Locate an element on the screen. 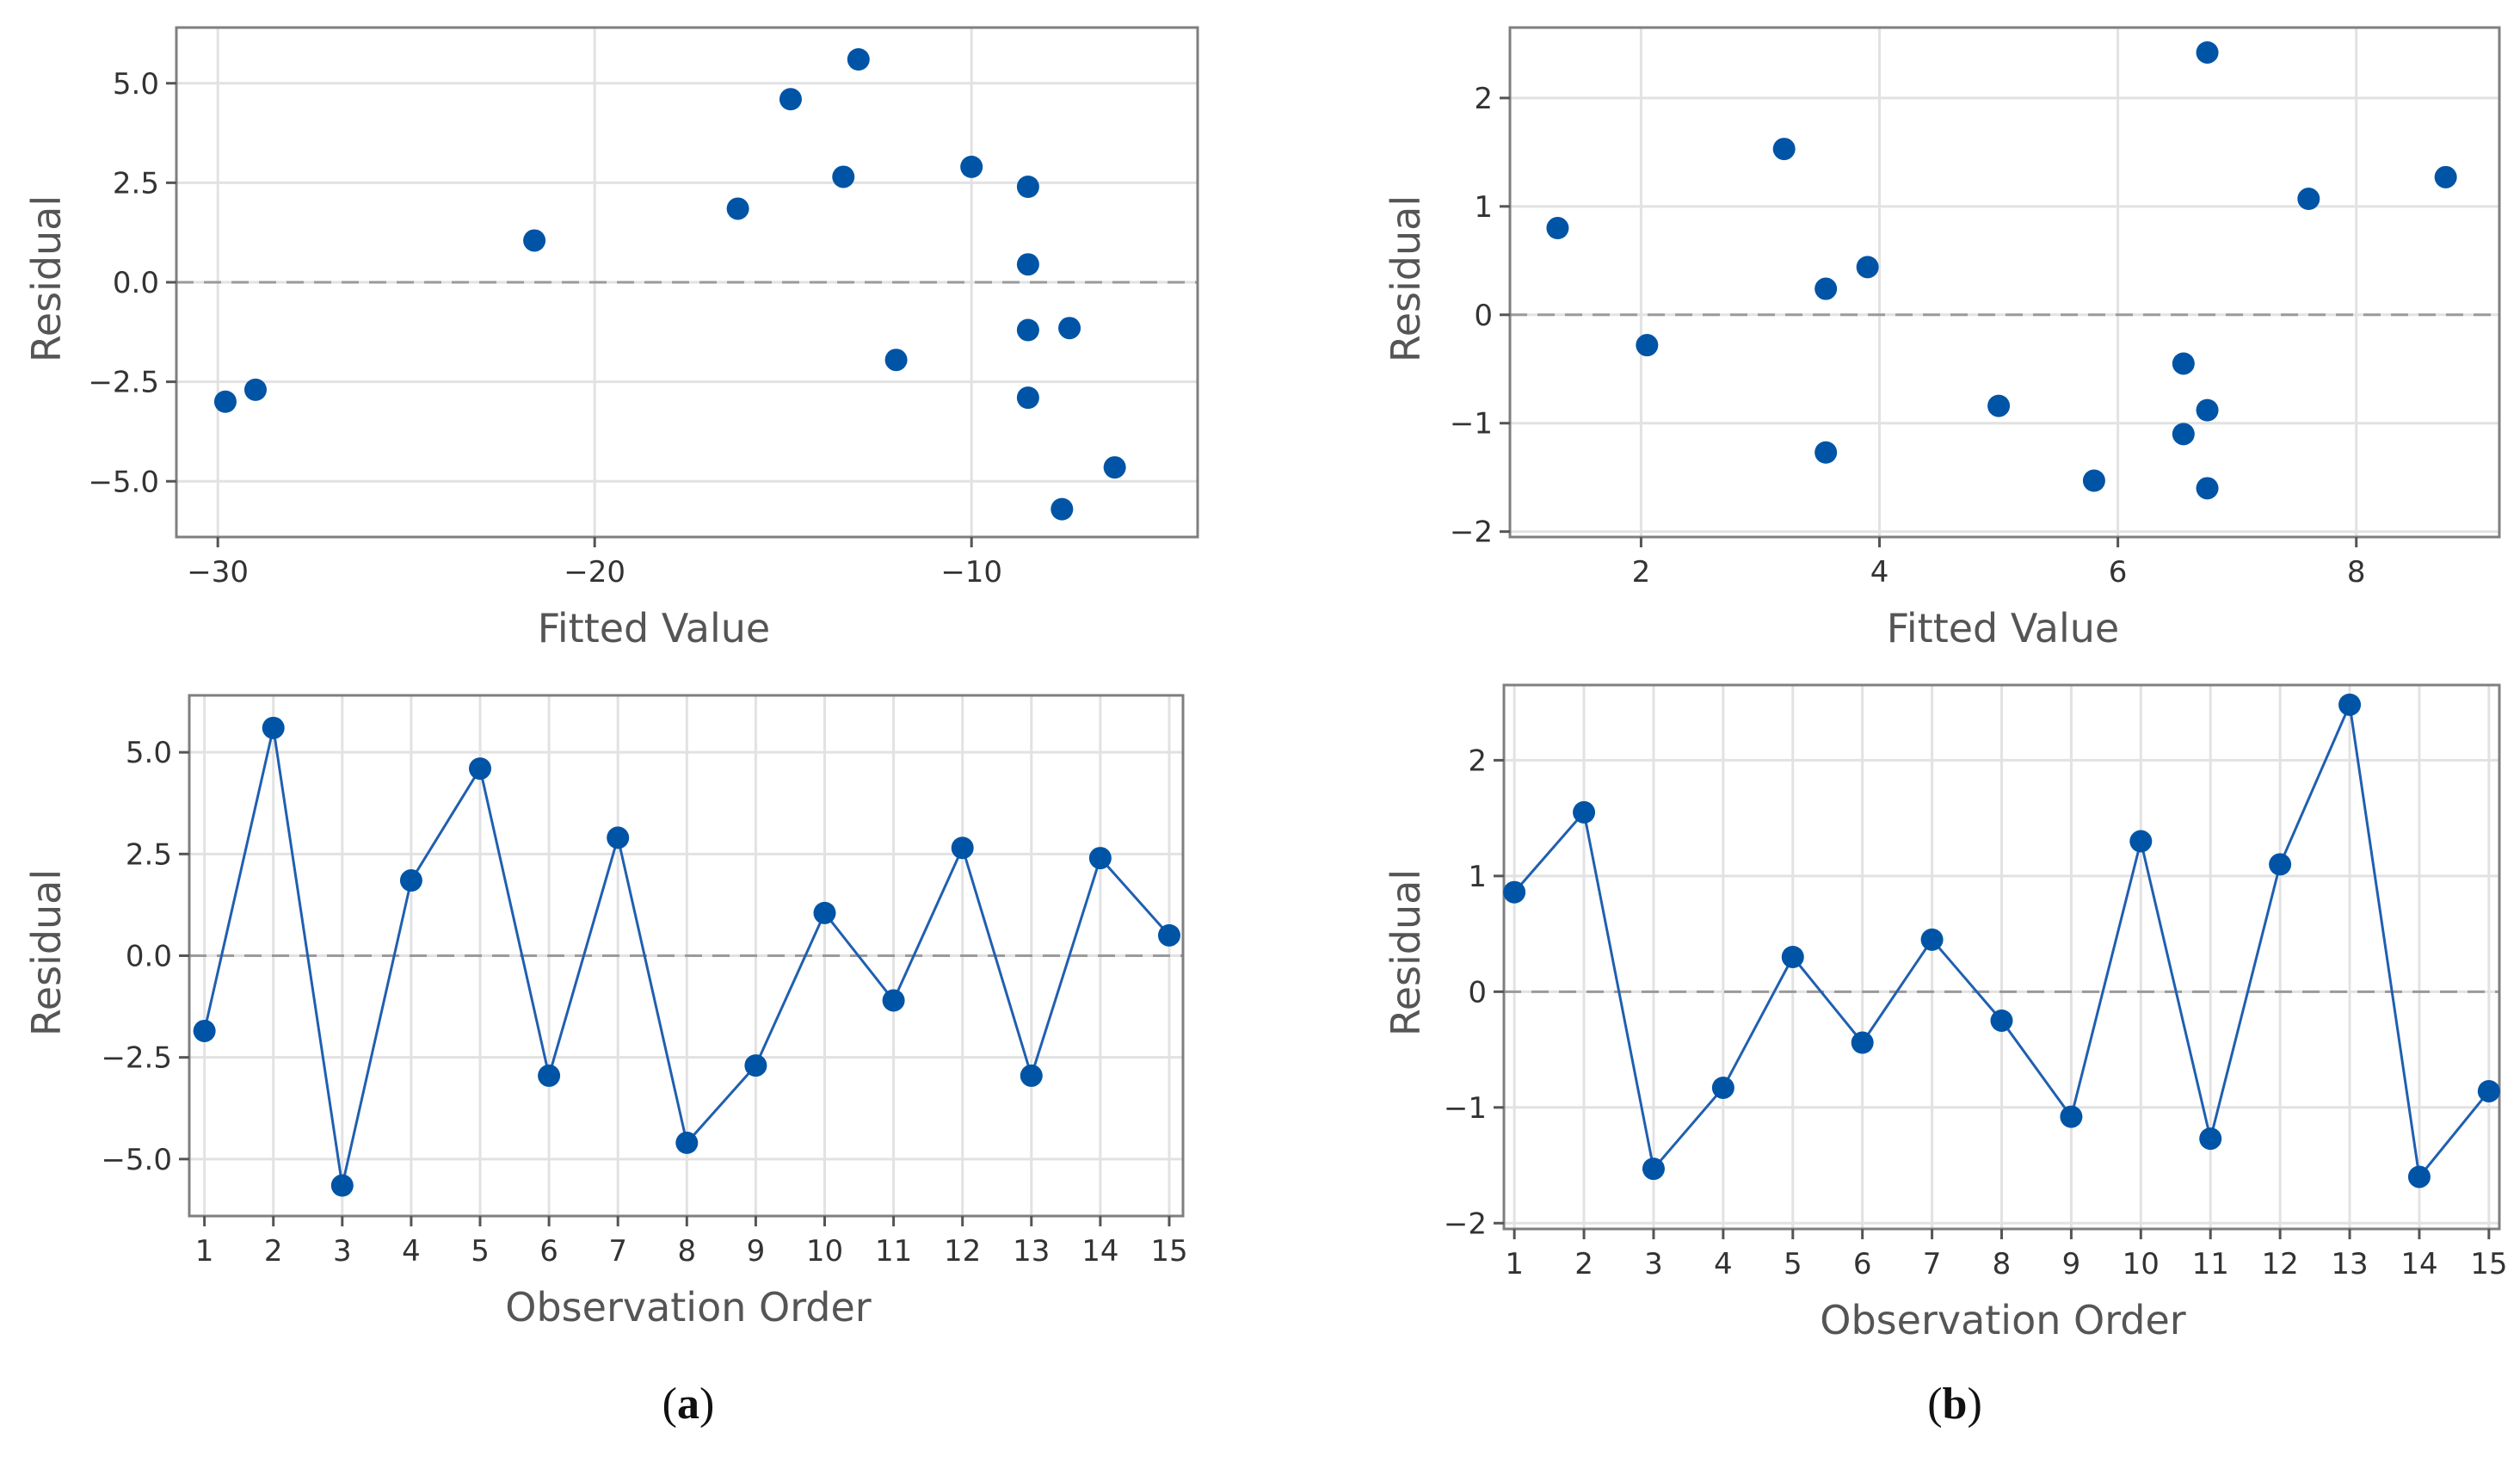 The height and width of the screenshot is (1457, 2520). x-tick-label: 1 is located at coordinates (1514, 1264).